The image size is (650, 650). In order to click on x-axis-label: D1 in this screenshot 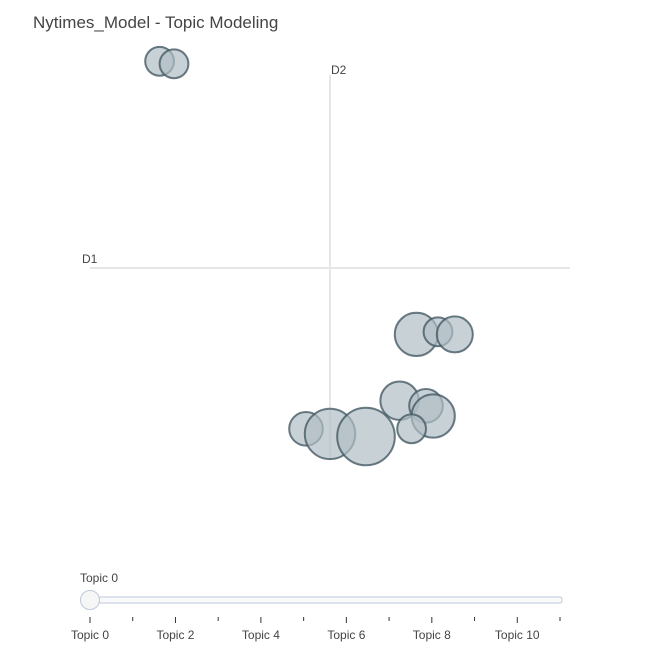, I will do `click(90, 259)`.